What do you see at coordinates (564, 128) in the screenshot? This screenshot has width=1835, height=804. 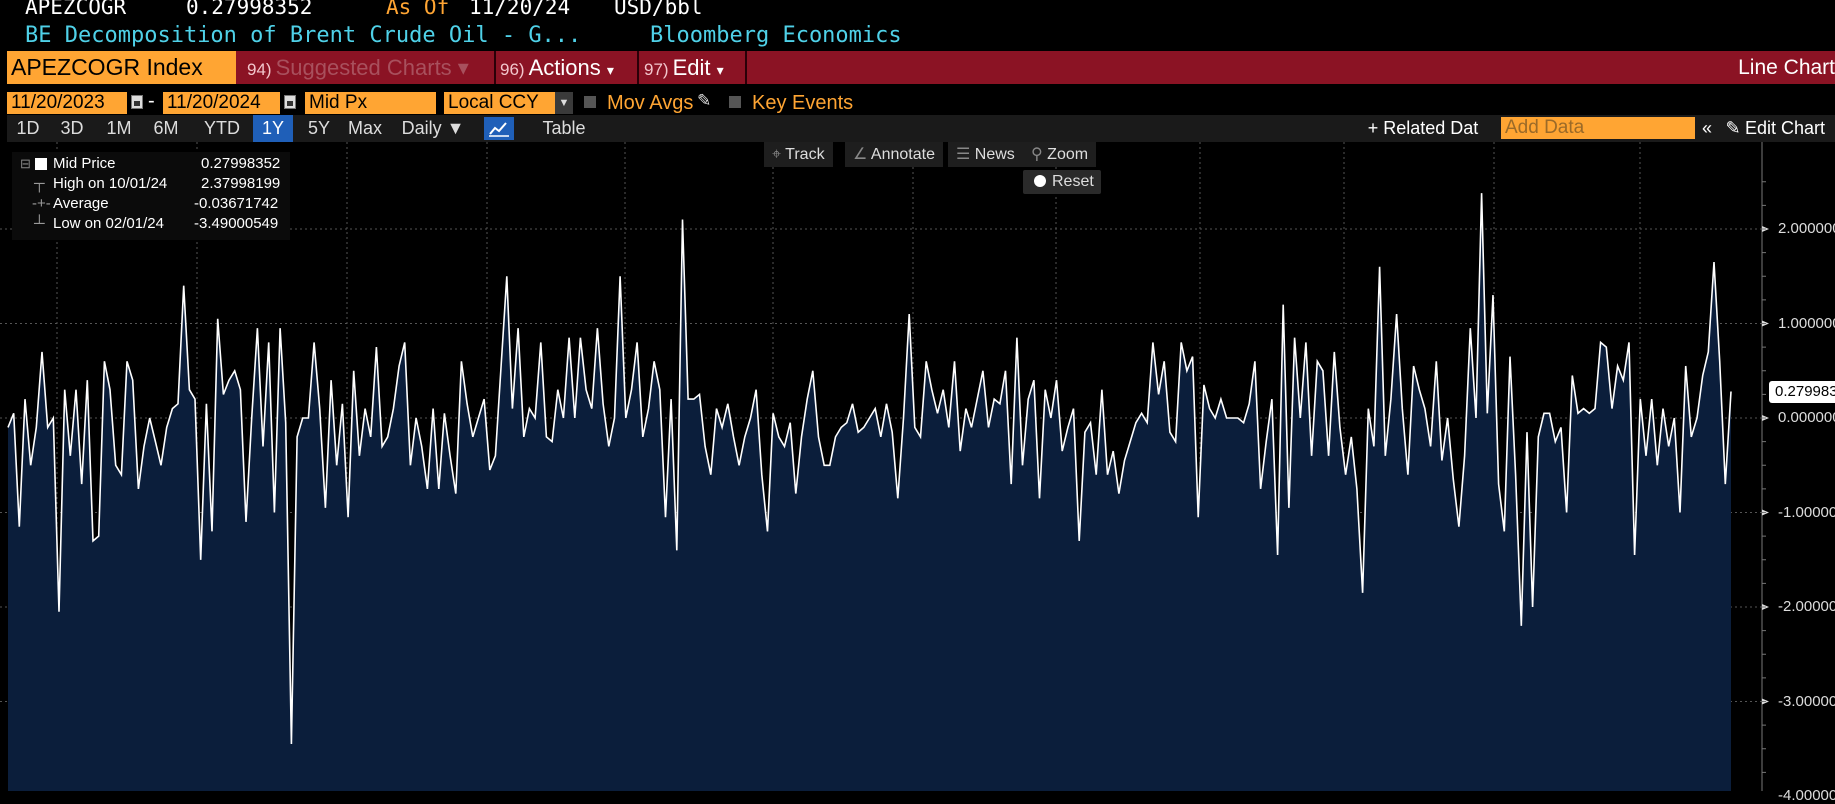 I see `table-button: Table` at bounding box center [564, 128].